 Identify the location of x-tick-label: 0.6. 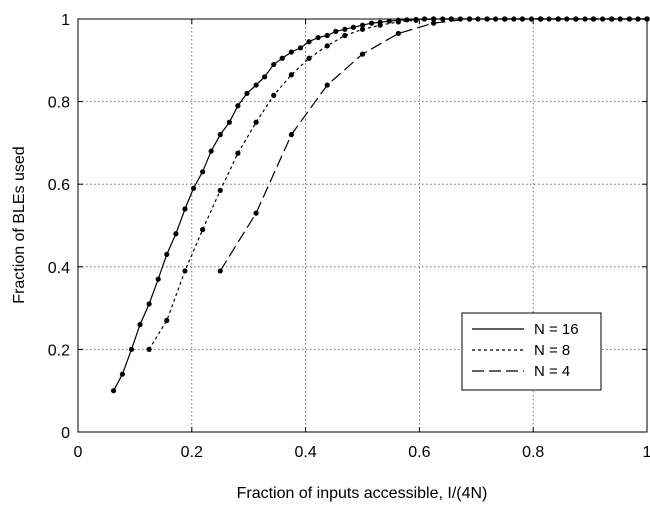
(419, 452).